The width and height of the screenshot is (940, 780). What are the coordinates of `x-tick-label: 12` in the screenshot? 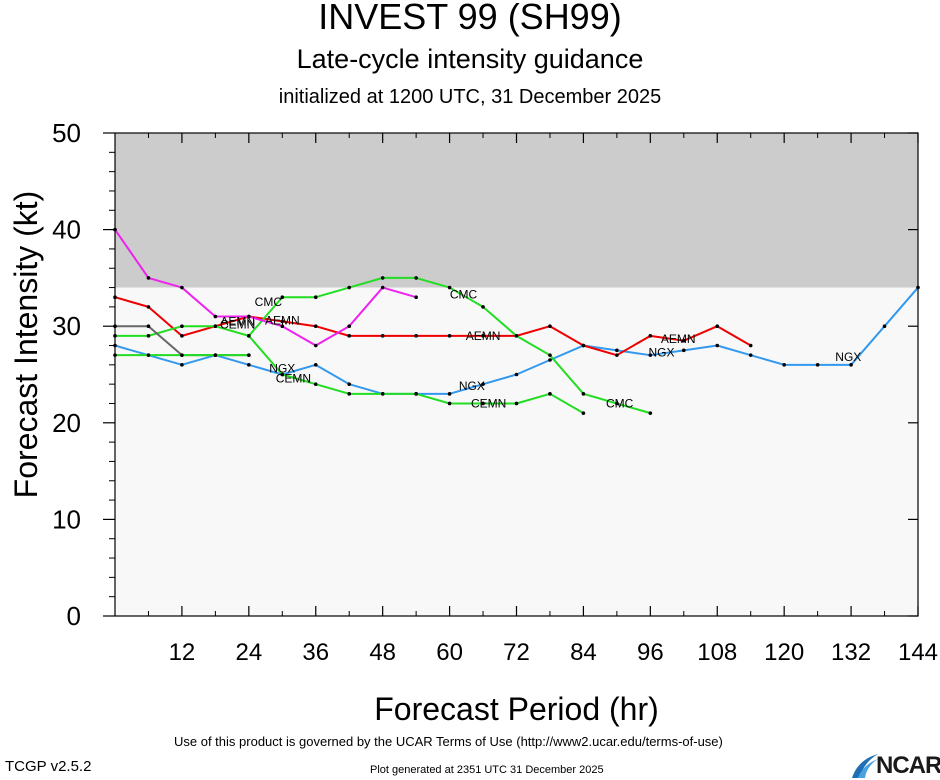 It's located at (182, 652).